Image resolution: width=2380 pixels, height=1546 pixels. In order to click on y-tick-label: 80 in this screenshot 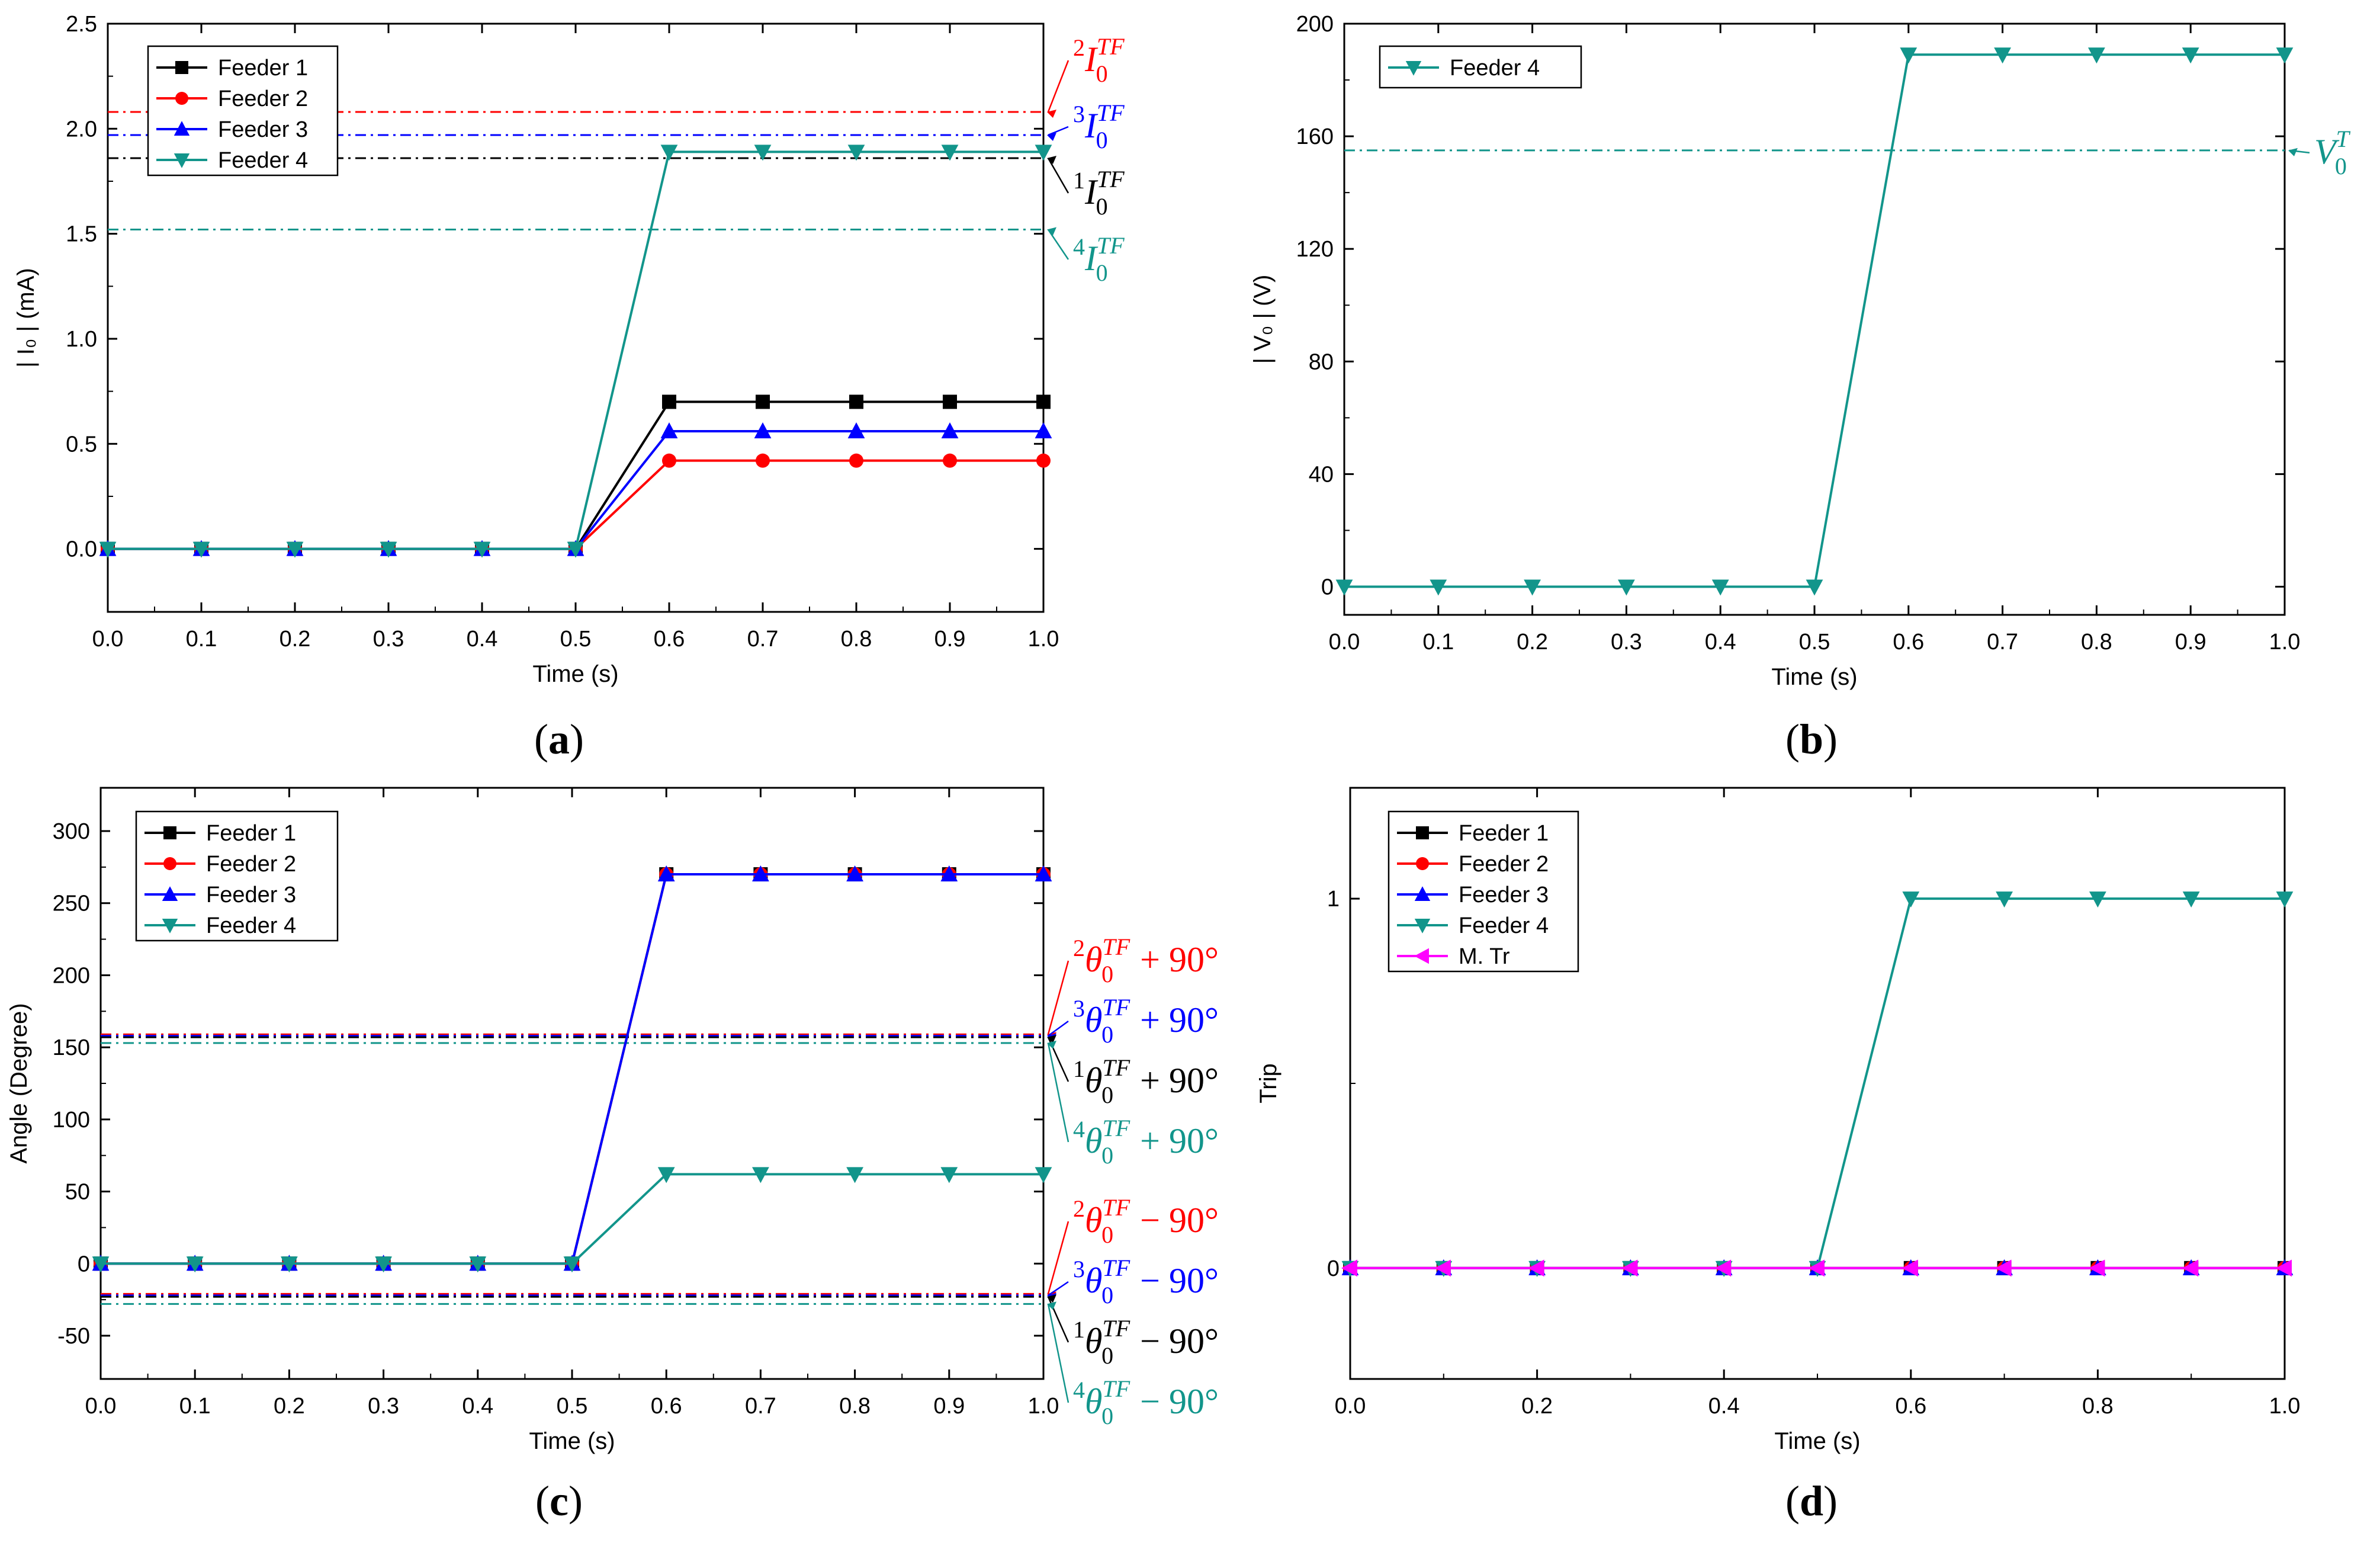, I will do `click(1321, 362)`.